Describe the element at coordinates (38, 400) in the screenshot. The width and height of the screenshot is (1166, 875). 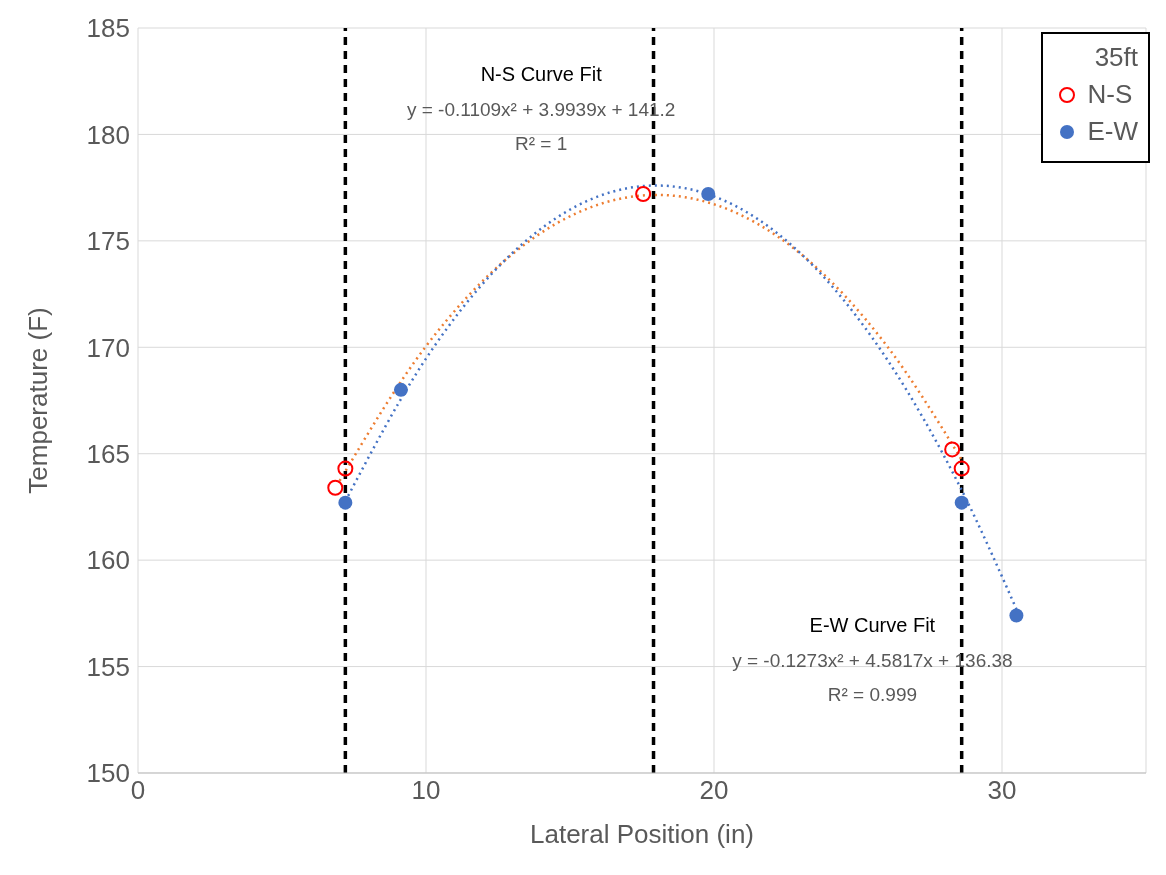
I see `y-axis-title: Temperature (F)` at that location.